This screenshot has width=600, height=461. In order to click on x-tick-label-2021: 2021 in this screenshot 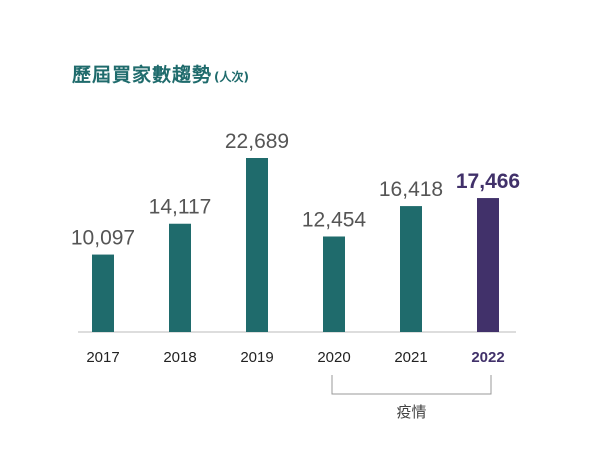, I will do `click(410, 357)`.